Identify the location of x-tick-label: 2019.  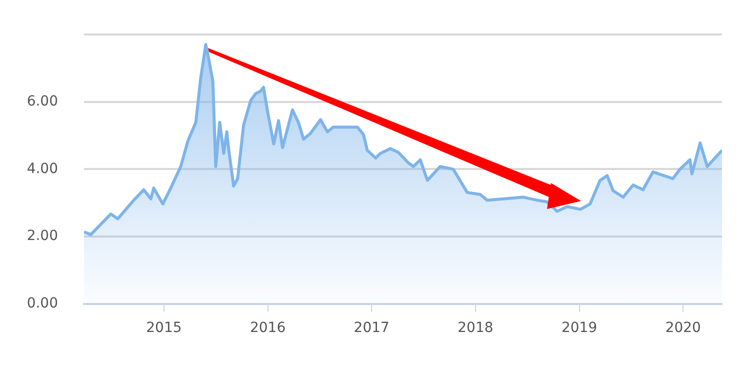
(579, 328).